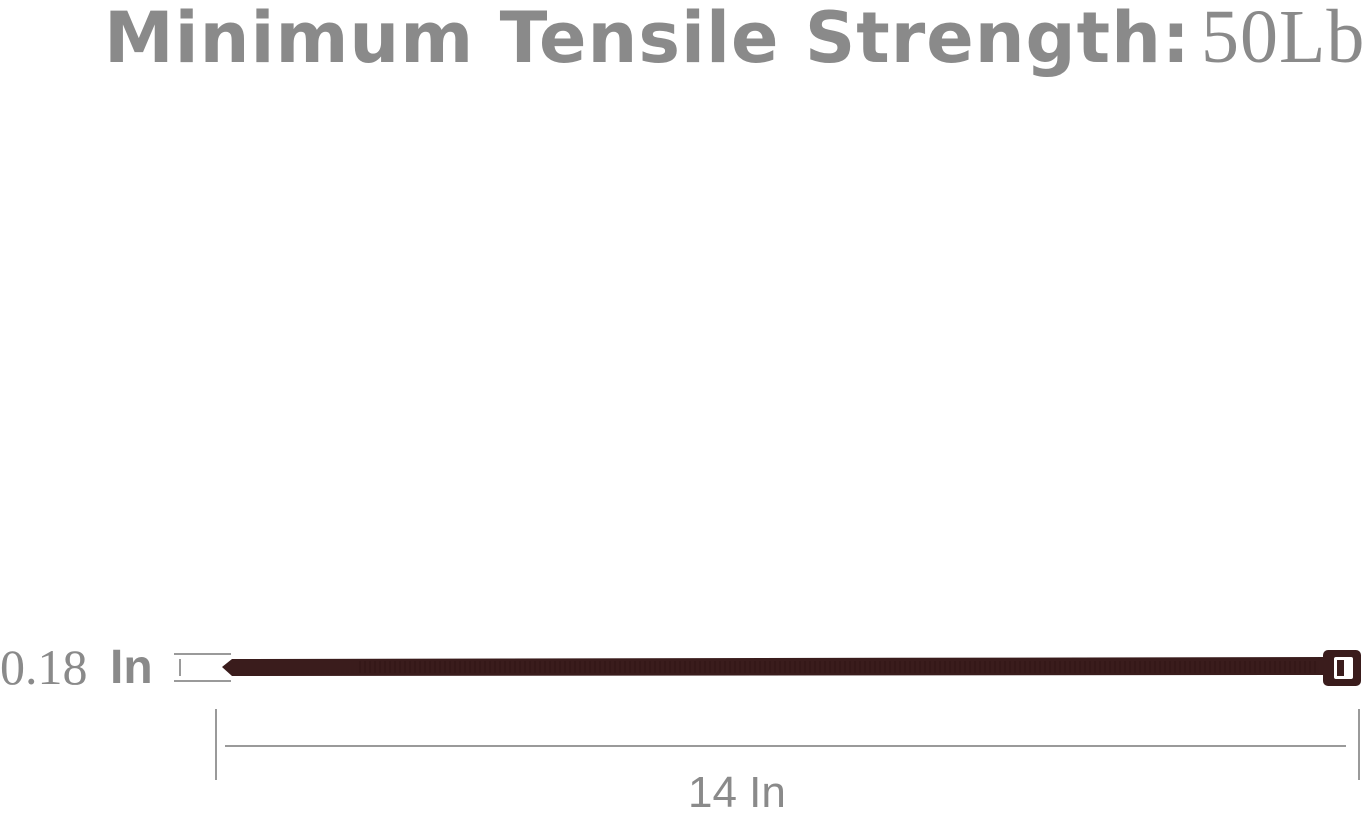 This screenshot has width=1363, height=818. What do you see at coordinates (737, 792) in the screenshot?
I see `length-label: 14 In` at bounding box center [737, 792].